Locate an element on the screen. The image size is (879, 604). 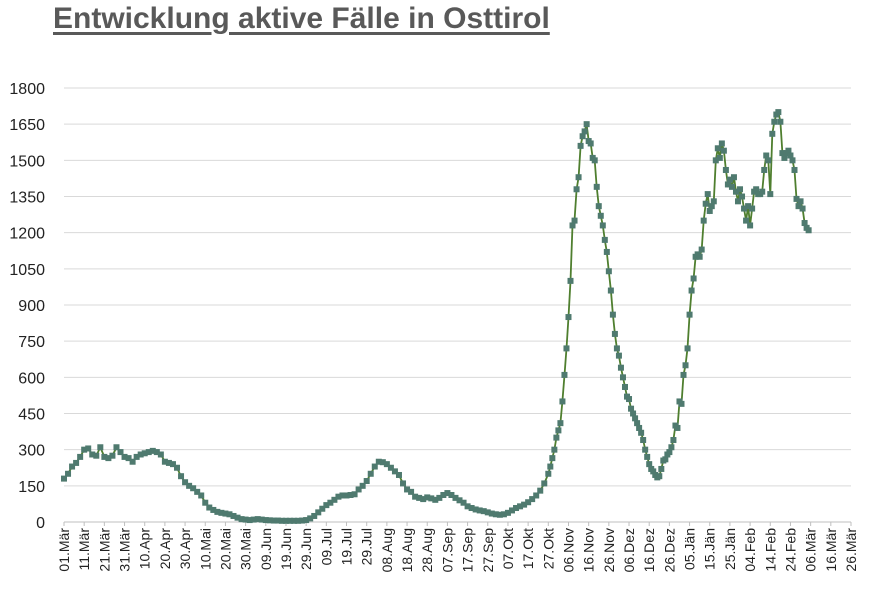
x-tick-label: 09.Jun is located at coordinates (266, 549).